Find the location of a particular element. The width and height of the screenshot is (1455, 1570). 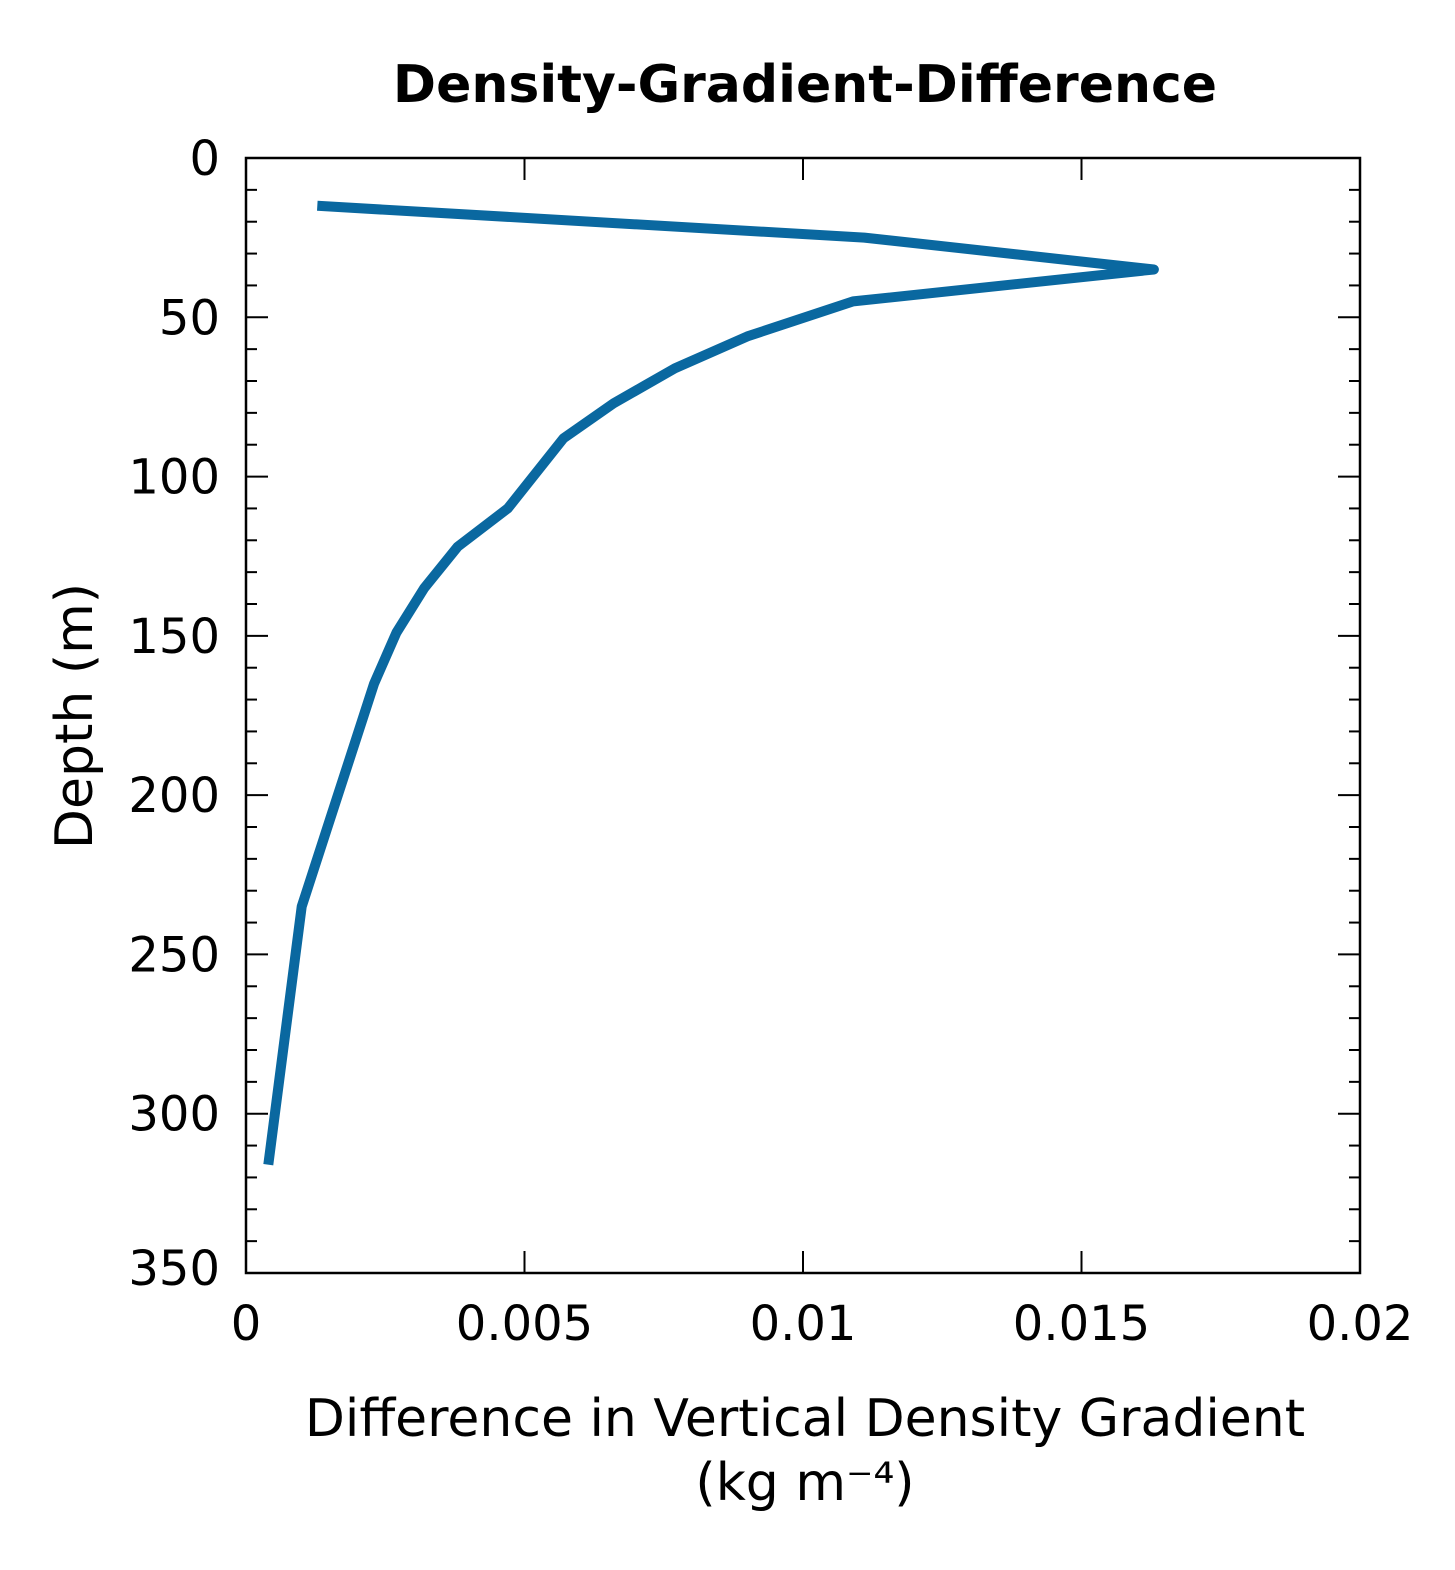

x-tick-label: 0 is located at coordinates (246, 1324).